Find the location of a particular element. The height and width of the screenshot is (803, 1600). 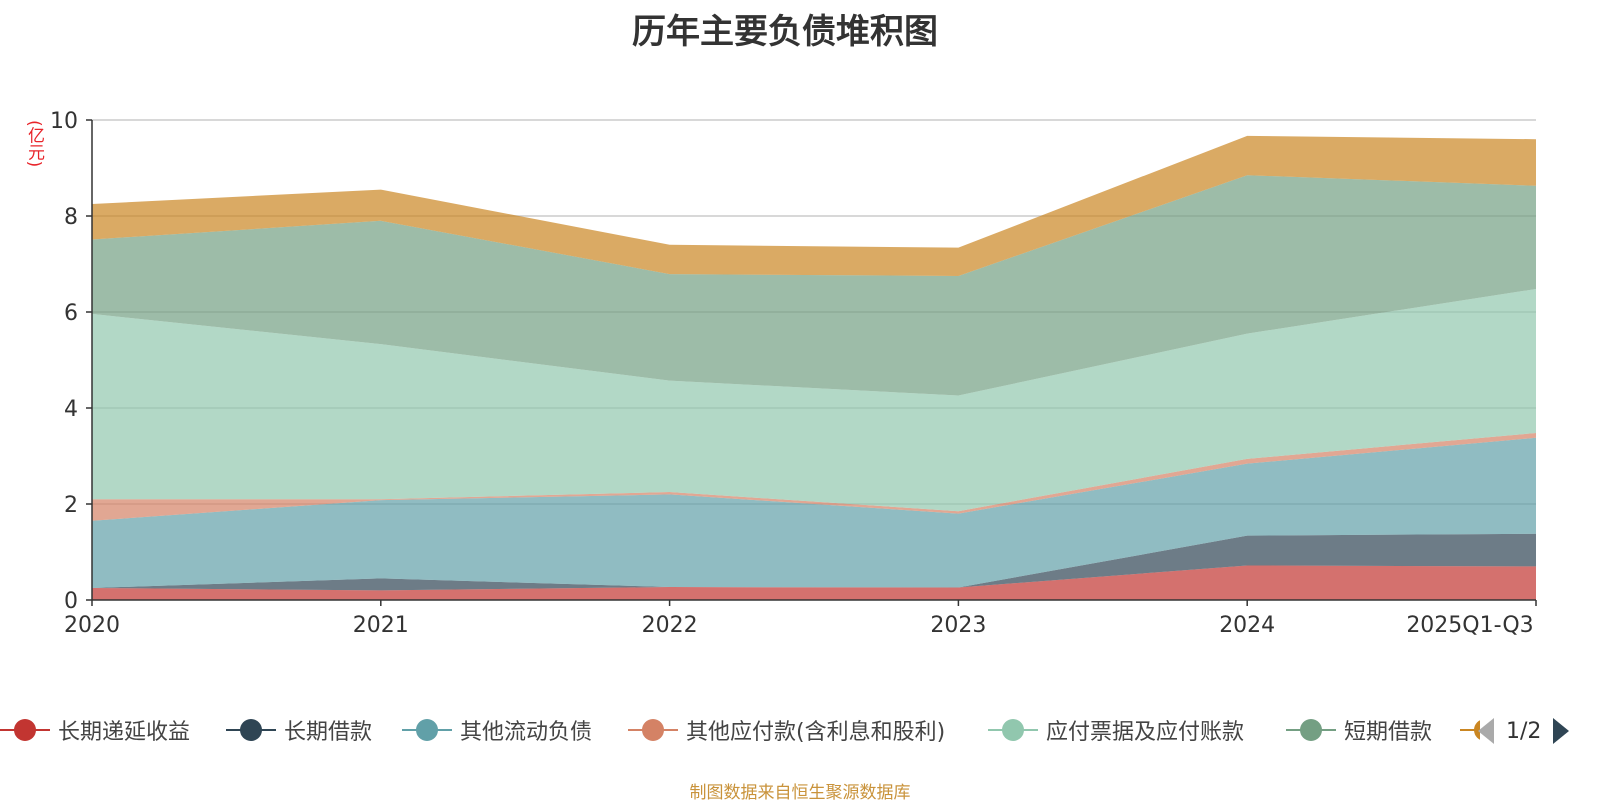

legend-label: 短期借款 is located at coordinates (1388, 732).